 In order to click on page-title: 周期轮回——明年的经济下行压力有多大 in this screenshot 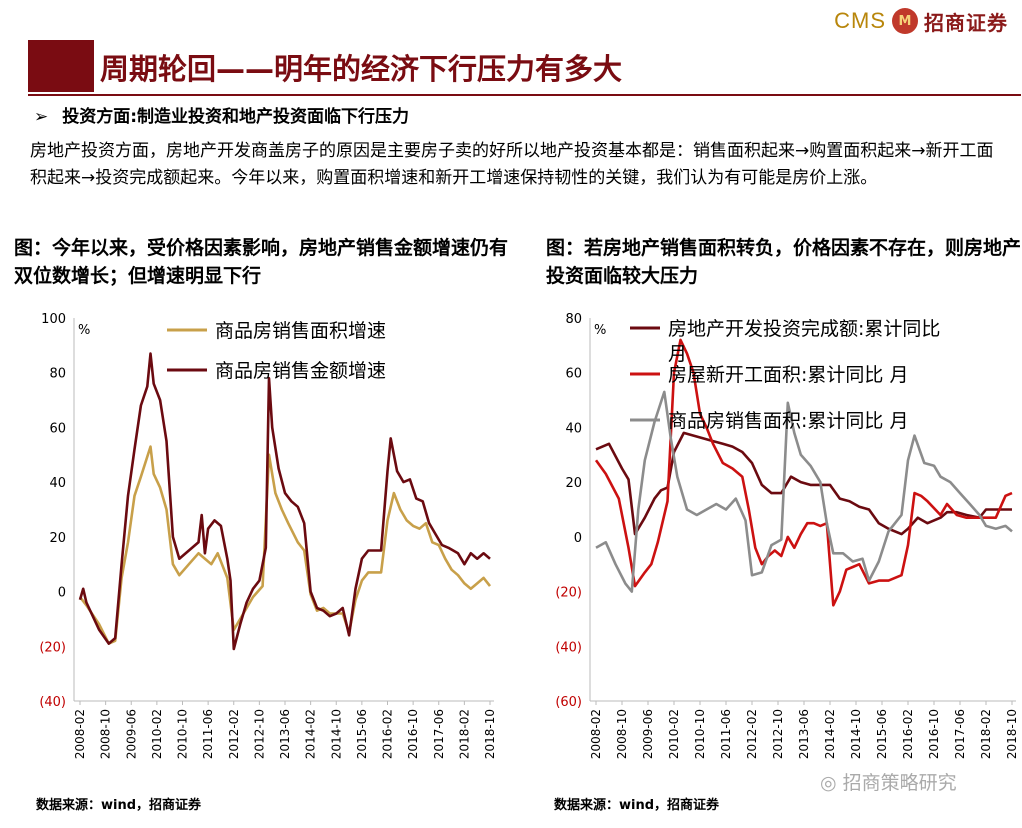, I will do `click(361, 69)`.